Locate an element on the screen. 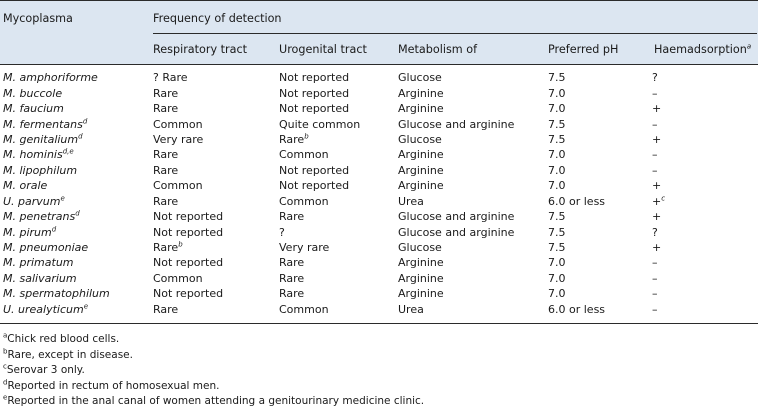 This screenshot has width=758, height=415. mycoplasma-name-text: M. spermatophilum is located at coordinates (56, 294).